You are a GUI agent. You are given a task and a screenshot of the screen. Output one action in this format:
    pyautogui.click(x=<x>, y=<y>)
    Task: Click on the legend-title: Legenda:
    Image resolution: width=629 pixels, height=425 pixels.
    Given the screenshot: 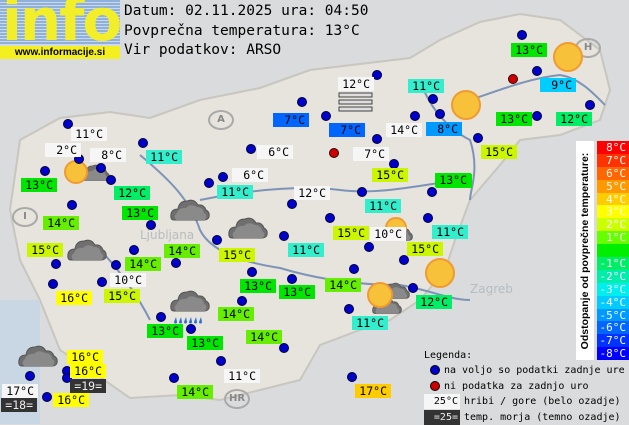 What is the action you would take?
    pyautogui.click(x=524, y=356)
    